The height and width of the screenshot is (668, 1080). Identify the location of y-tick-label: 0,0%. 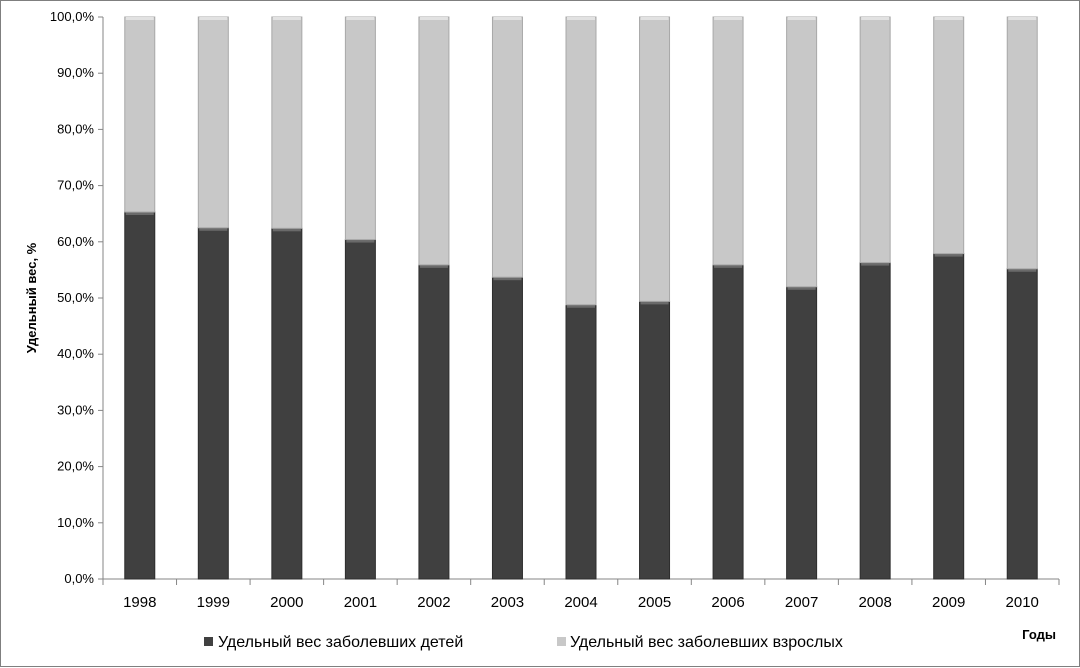
(79, 578).